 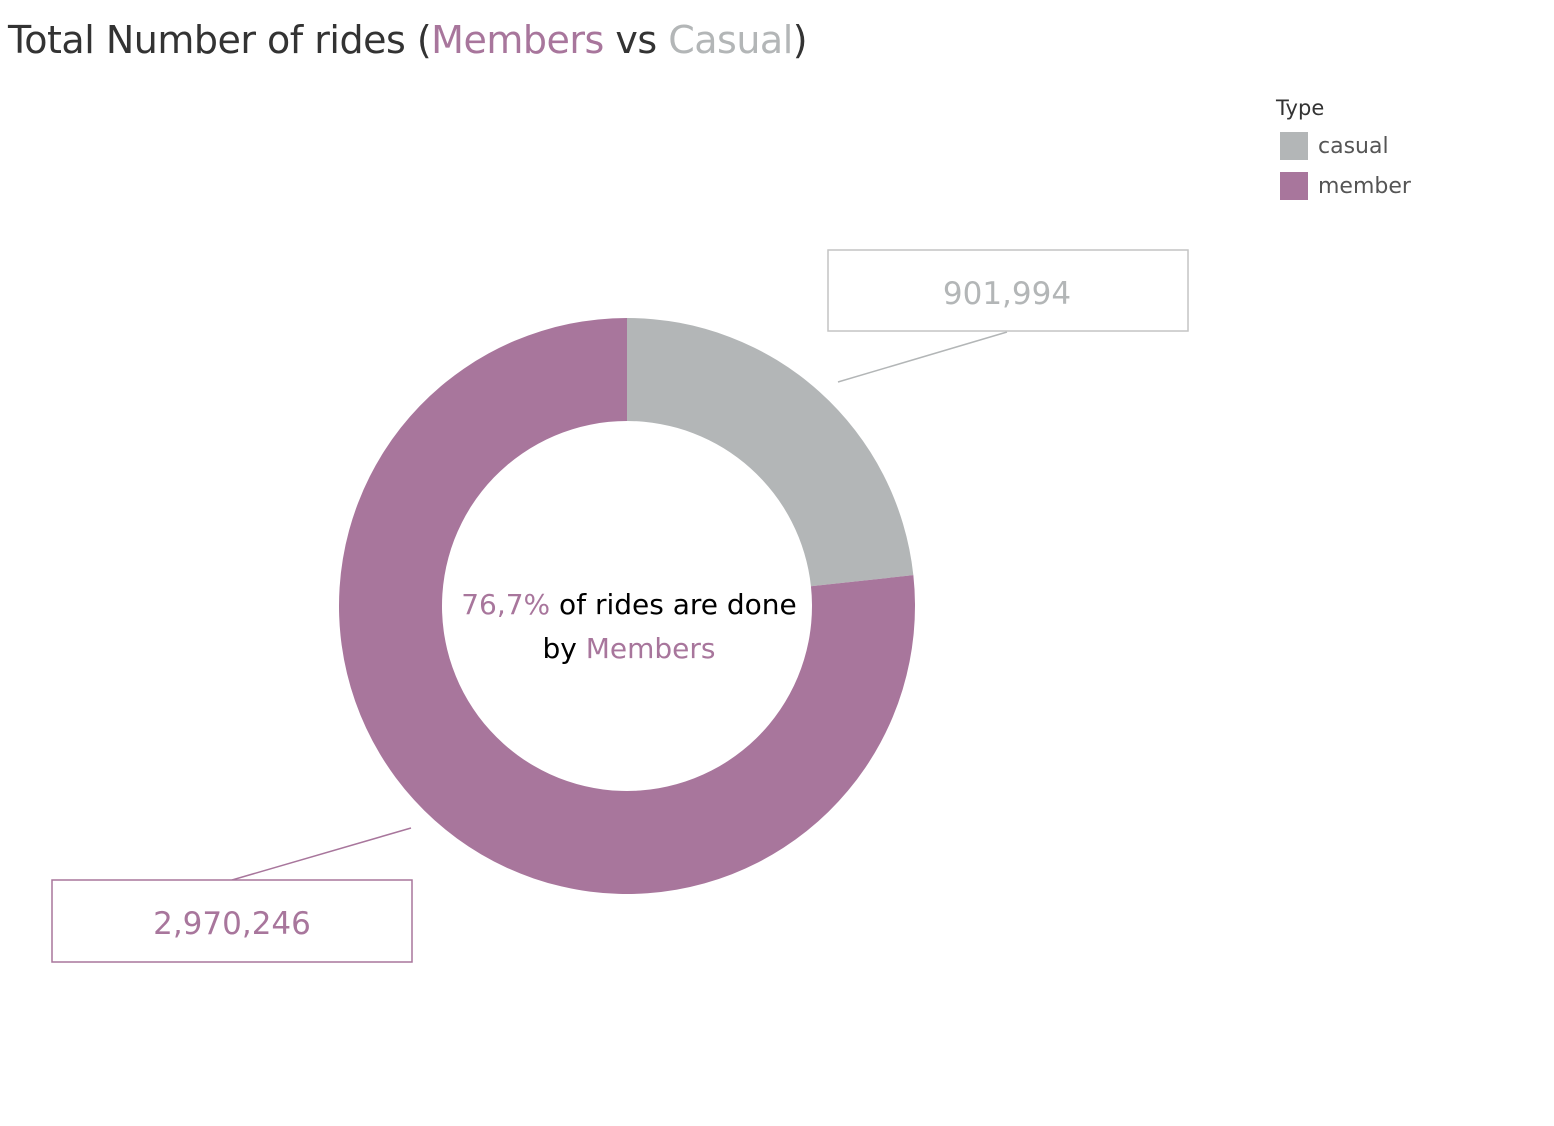 What do you see at coordinates (922, 357) in the screenshot?
I see `callout-leader-casual` at bounding box center [922, 357].